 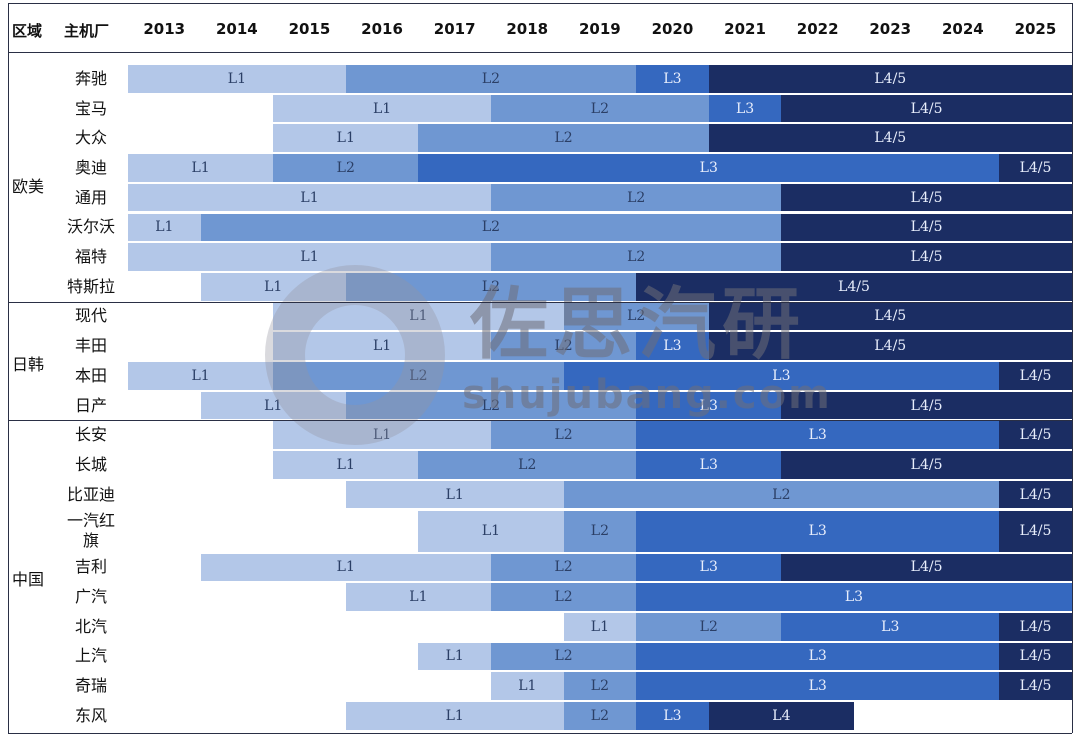 I want to click on maker-label: 宝马, so click(x=90, y=108).